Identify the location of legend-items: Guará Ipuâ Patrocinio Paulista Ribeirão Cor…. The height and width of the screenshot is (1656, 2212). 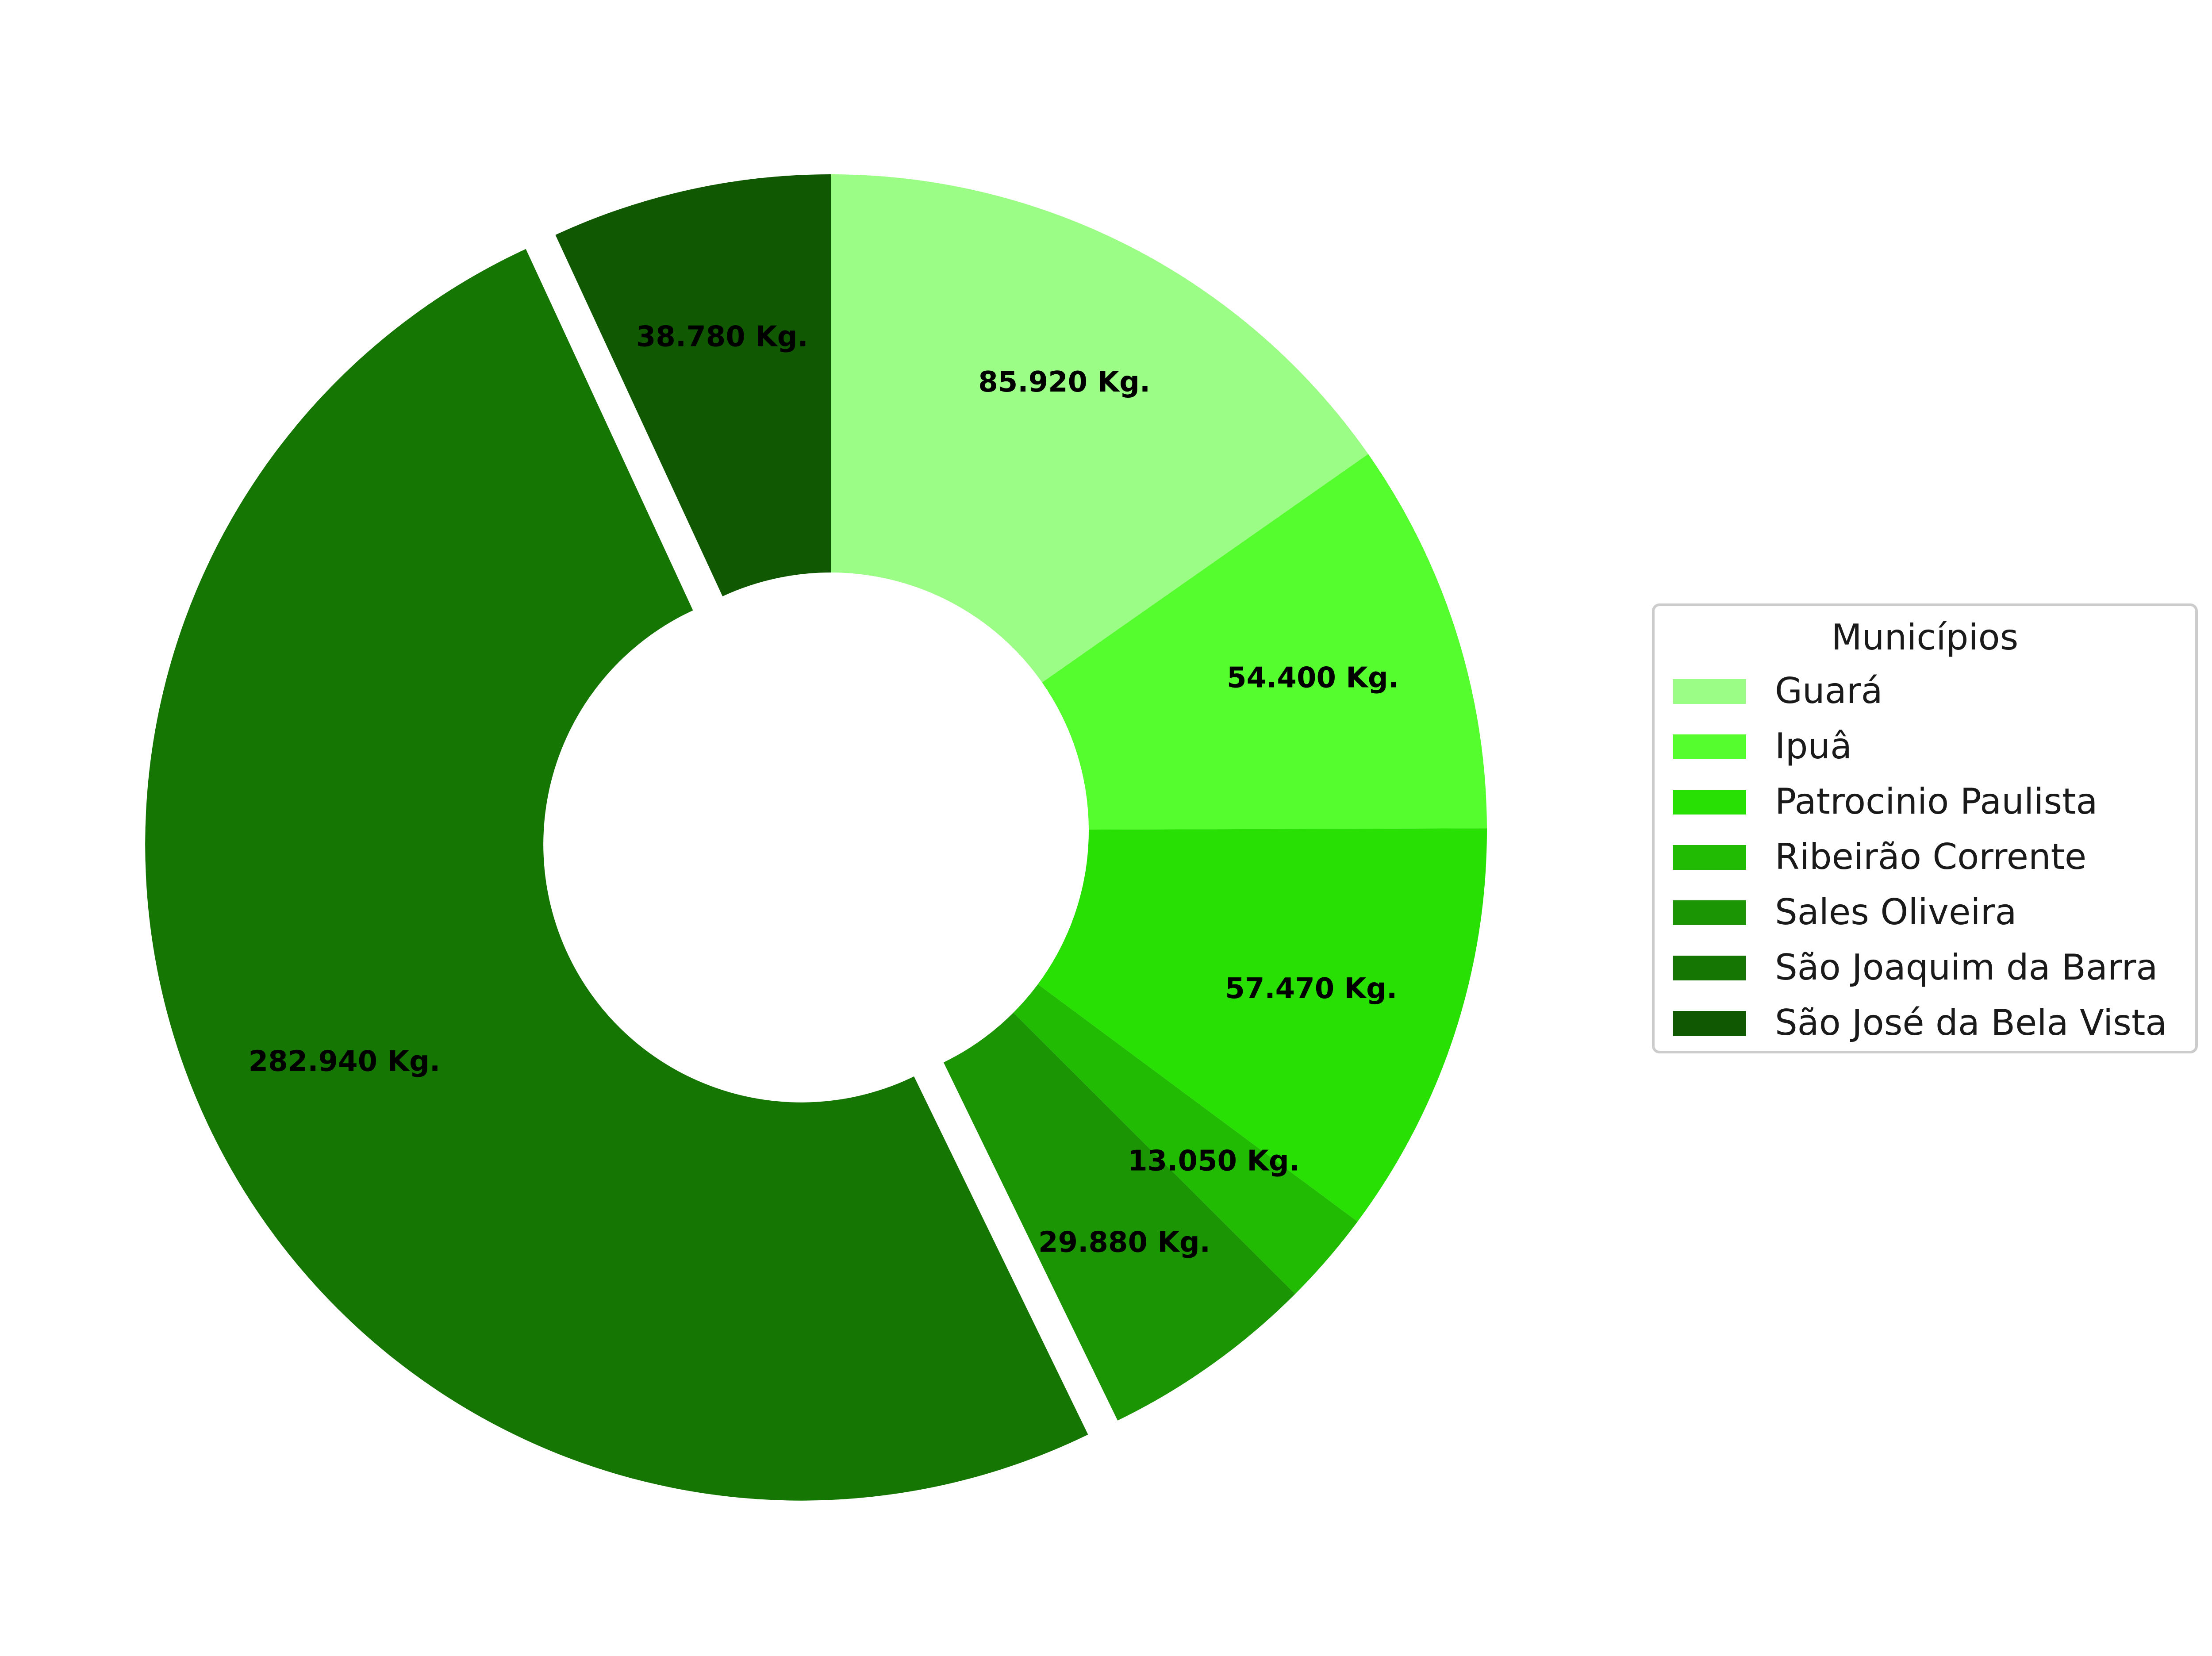
(1920, 857).